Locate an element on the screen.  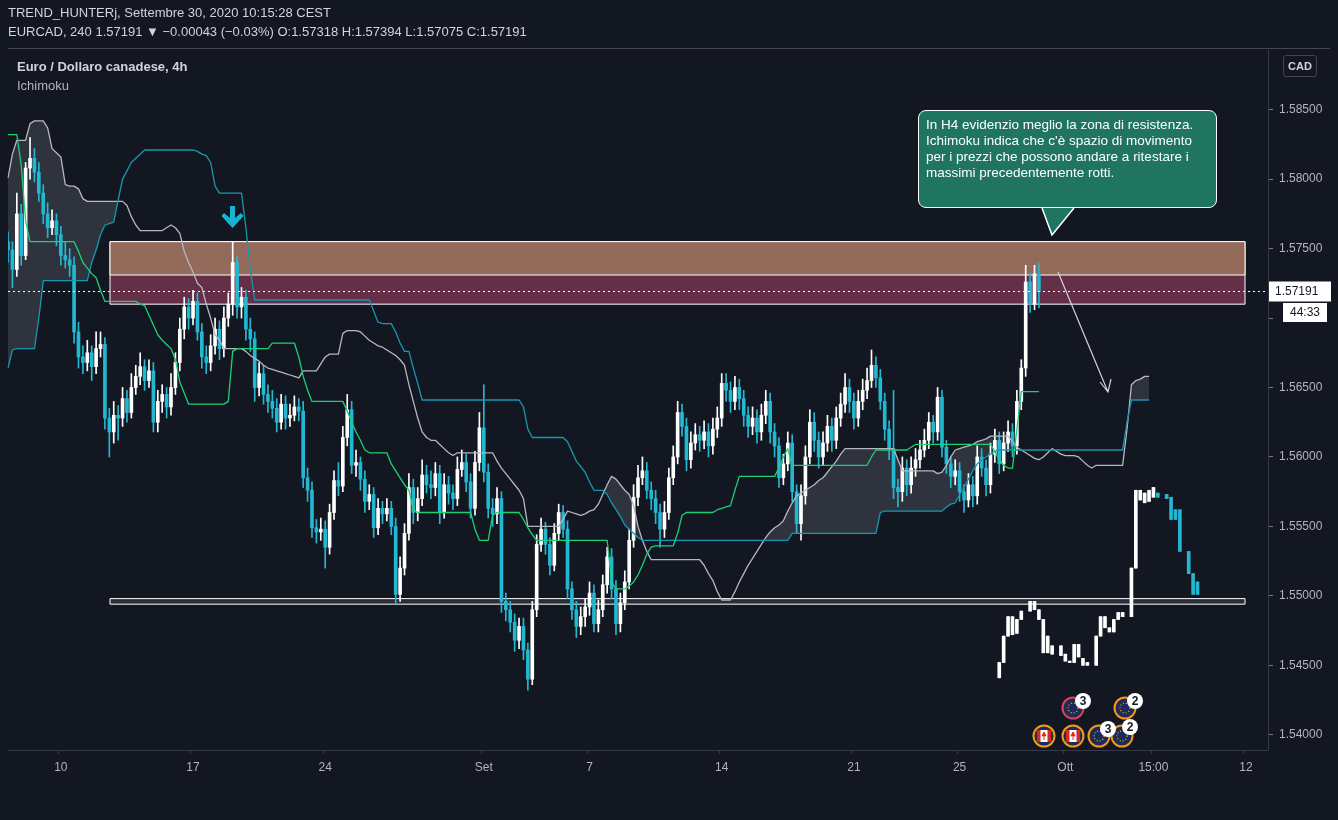
ref-line-label: 1.57191 is located at coordinates (1297, 290).